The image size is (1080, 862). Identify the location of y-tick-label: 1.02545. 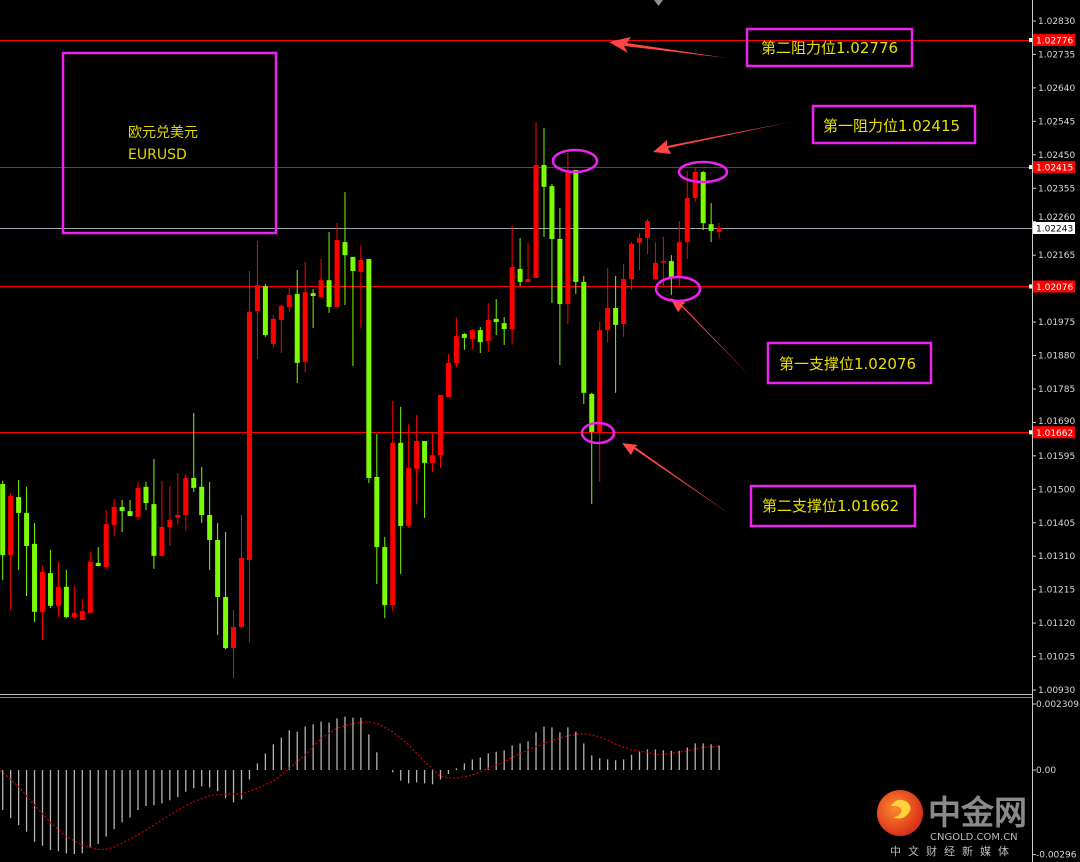
(1056, 122).